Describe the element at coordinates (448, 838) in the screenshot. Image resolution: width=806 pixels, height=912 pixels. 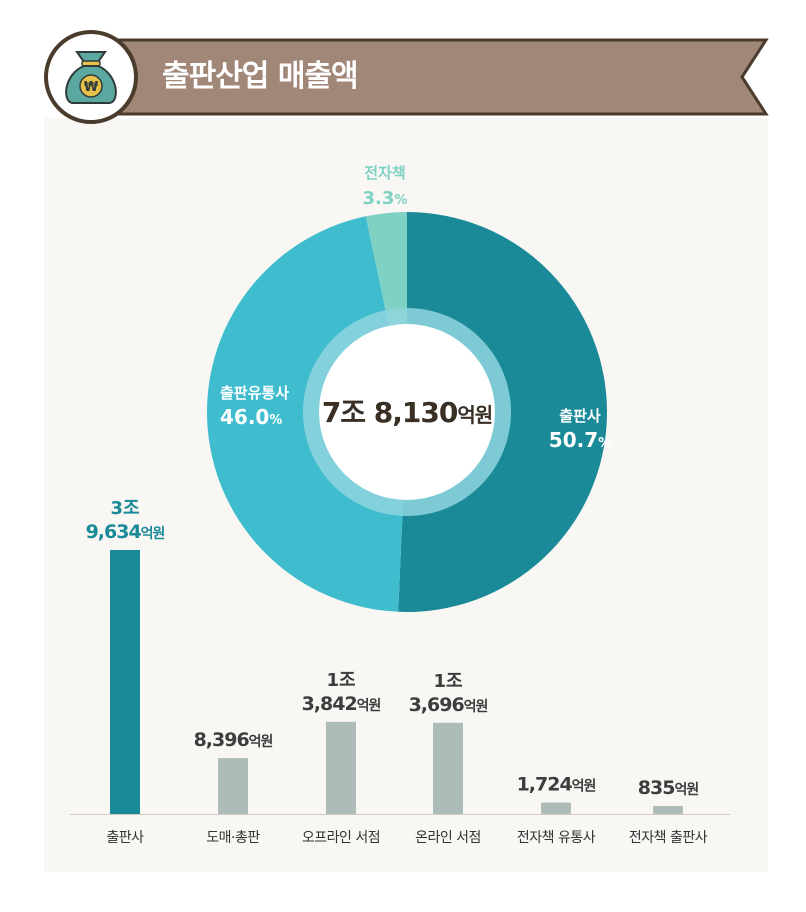
I see `bar-category-label-3: 온라인 서점` at that location.